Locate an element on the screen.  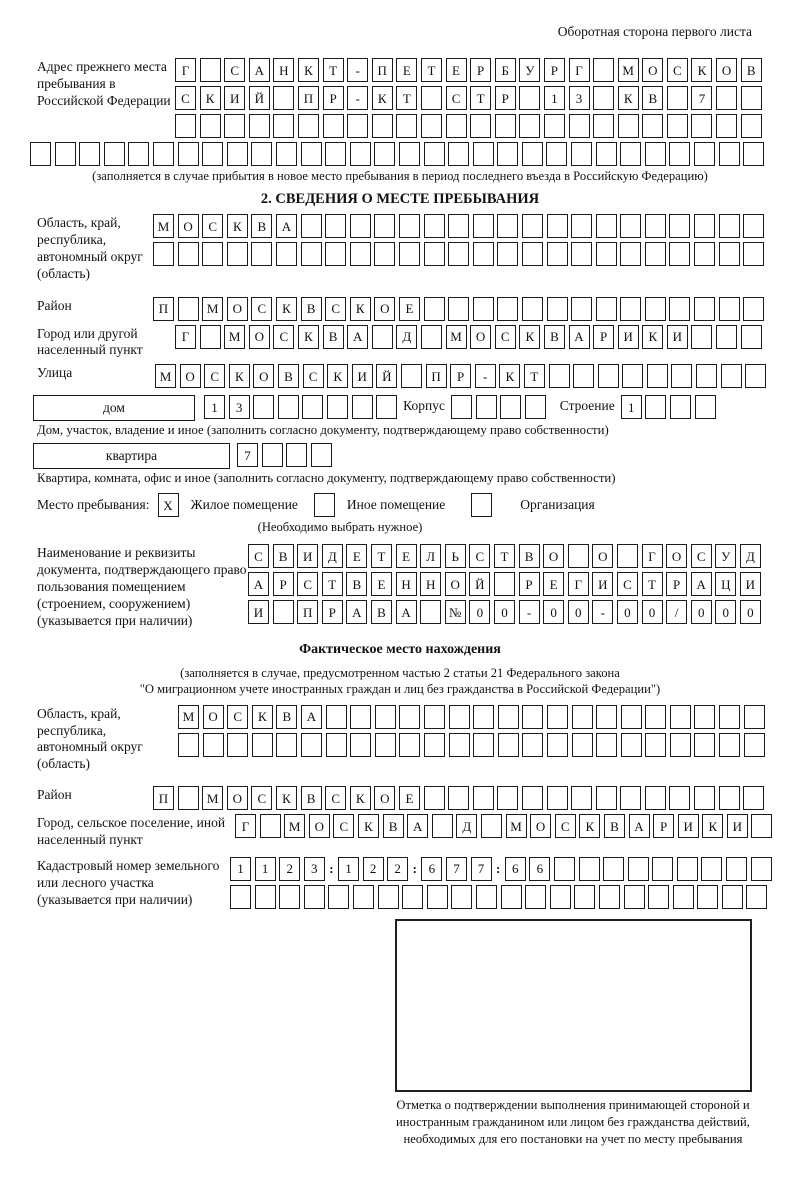
char-cell: Й is located at coordinates (387, 376).